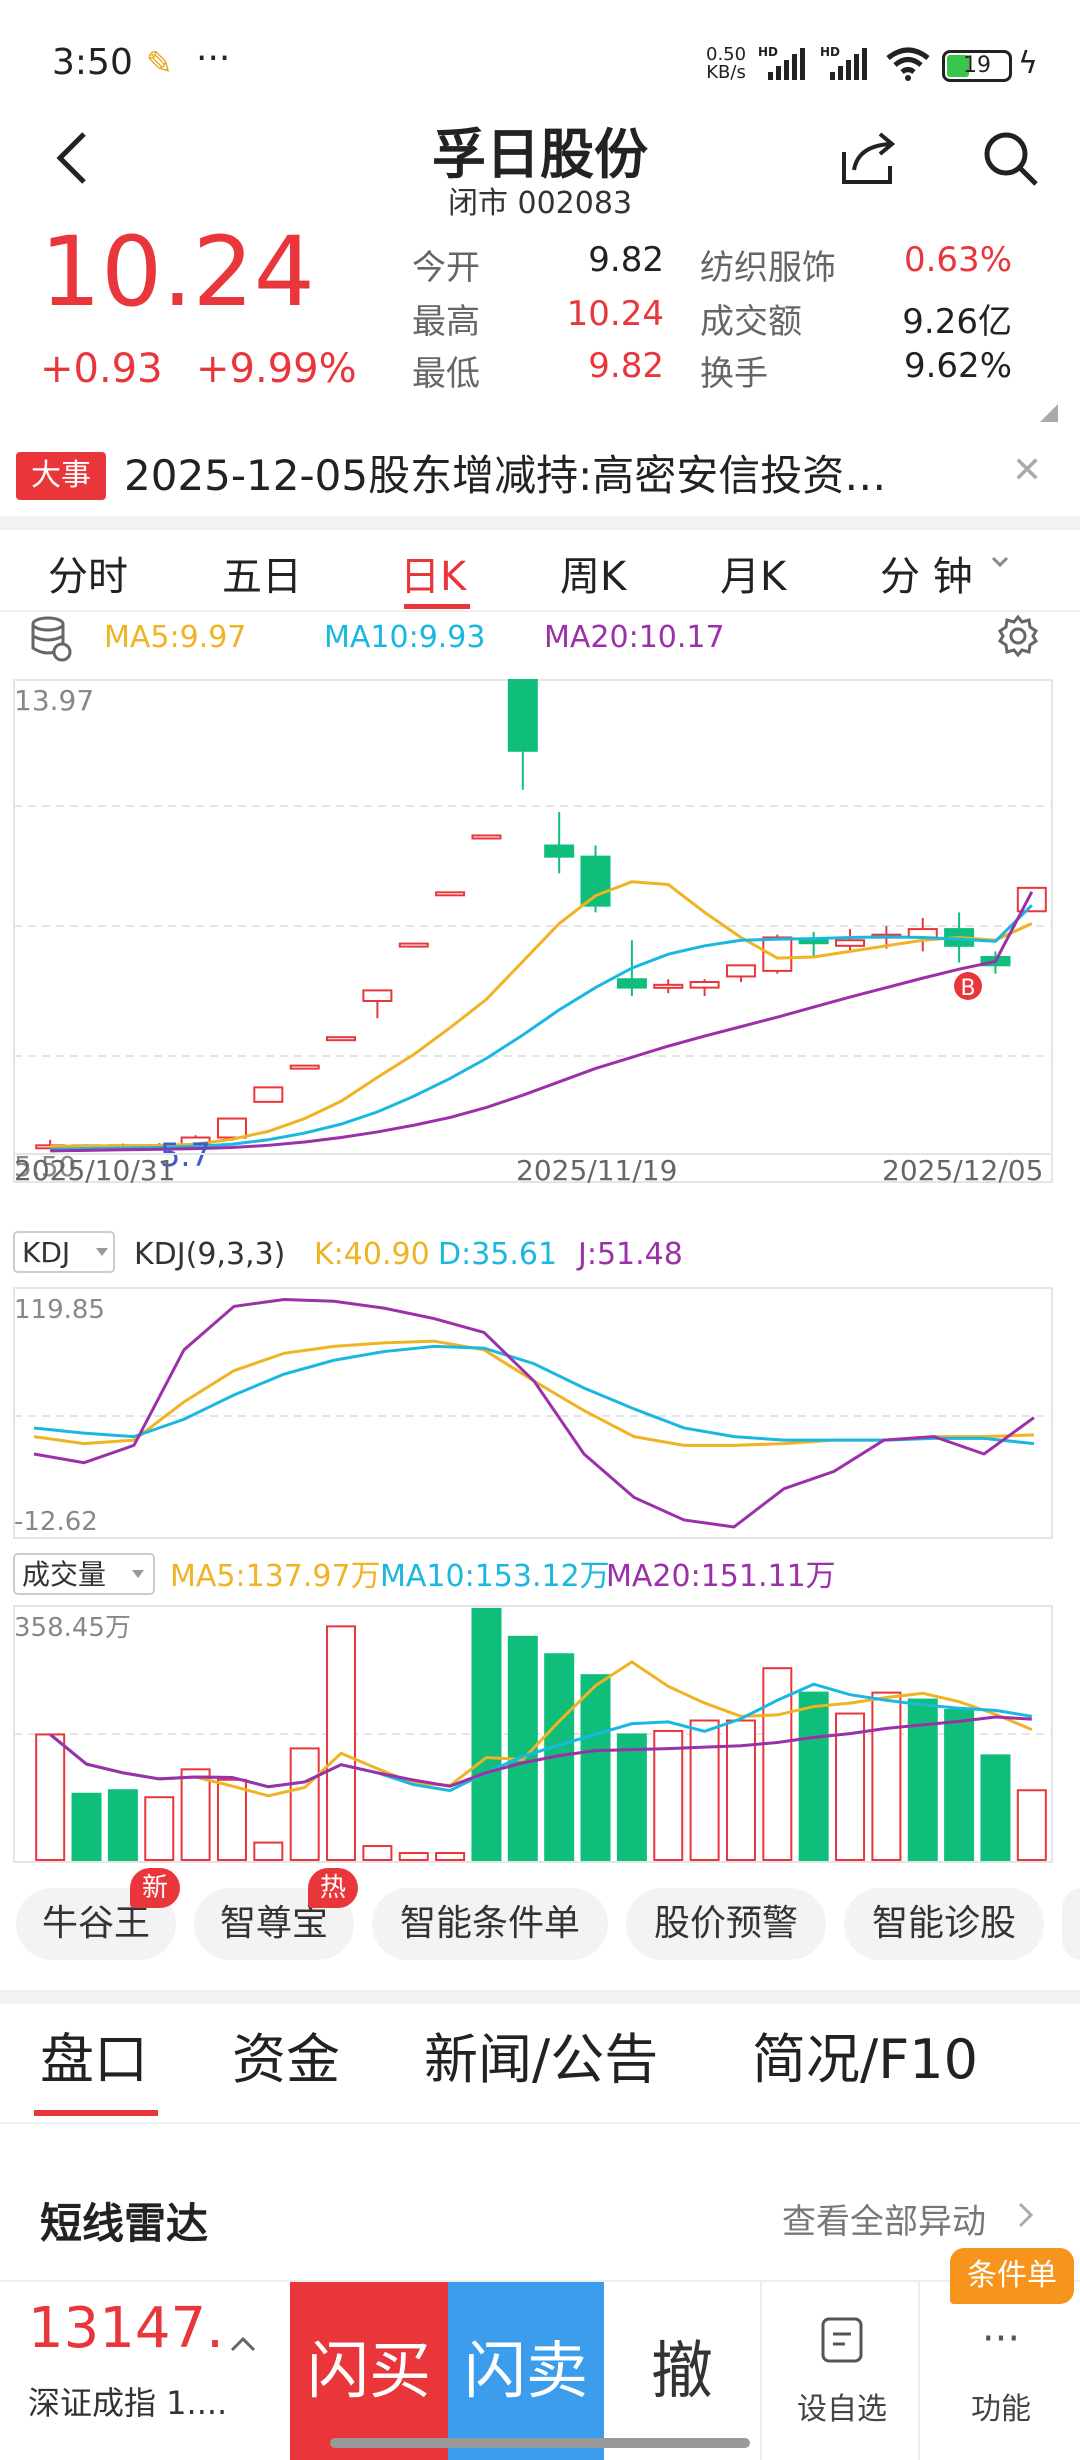  I want to click on svg-text: HD, so click(768, 52).